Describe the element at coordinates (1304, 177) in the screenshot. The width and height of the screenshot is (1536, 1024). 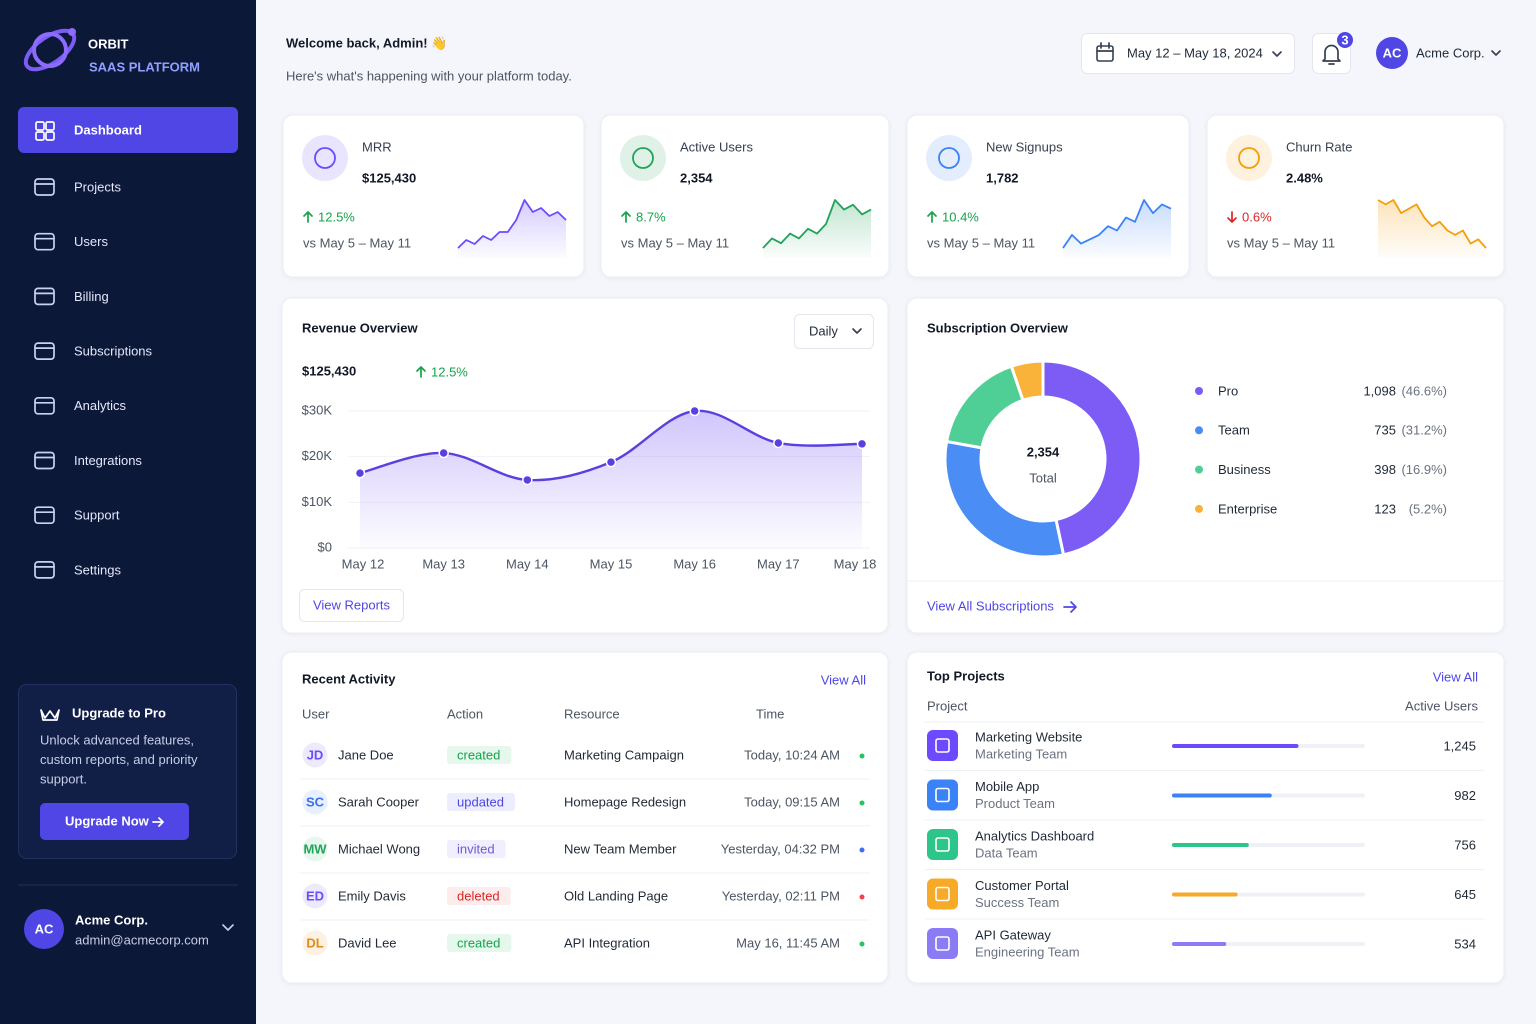
I see `kpi-value: 2.48%` at that location.